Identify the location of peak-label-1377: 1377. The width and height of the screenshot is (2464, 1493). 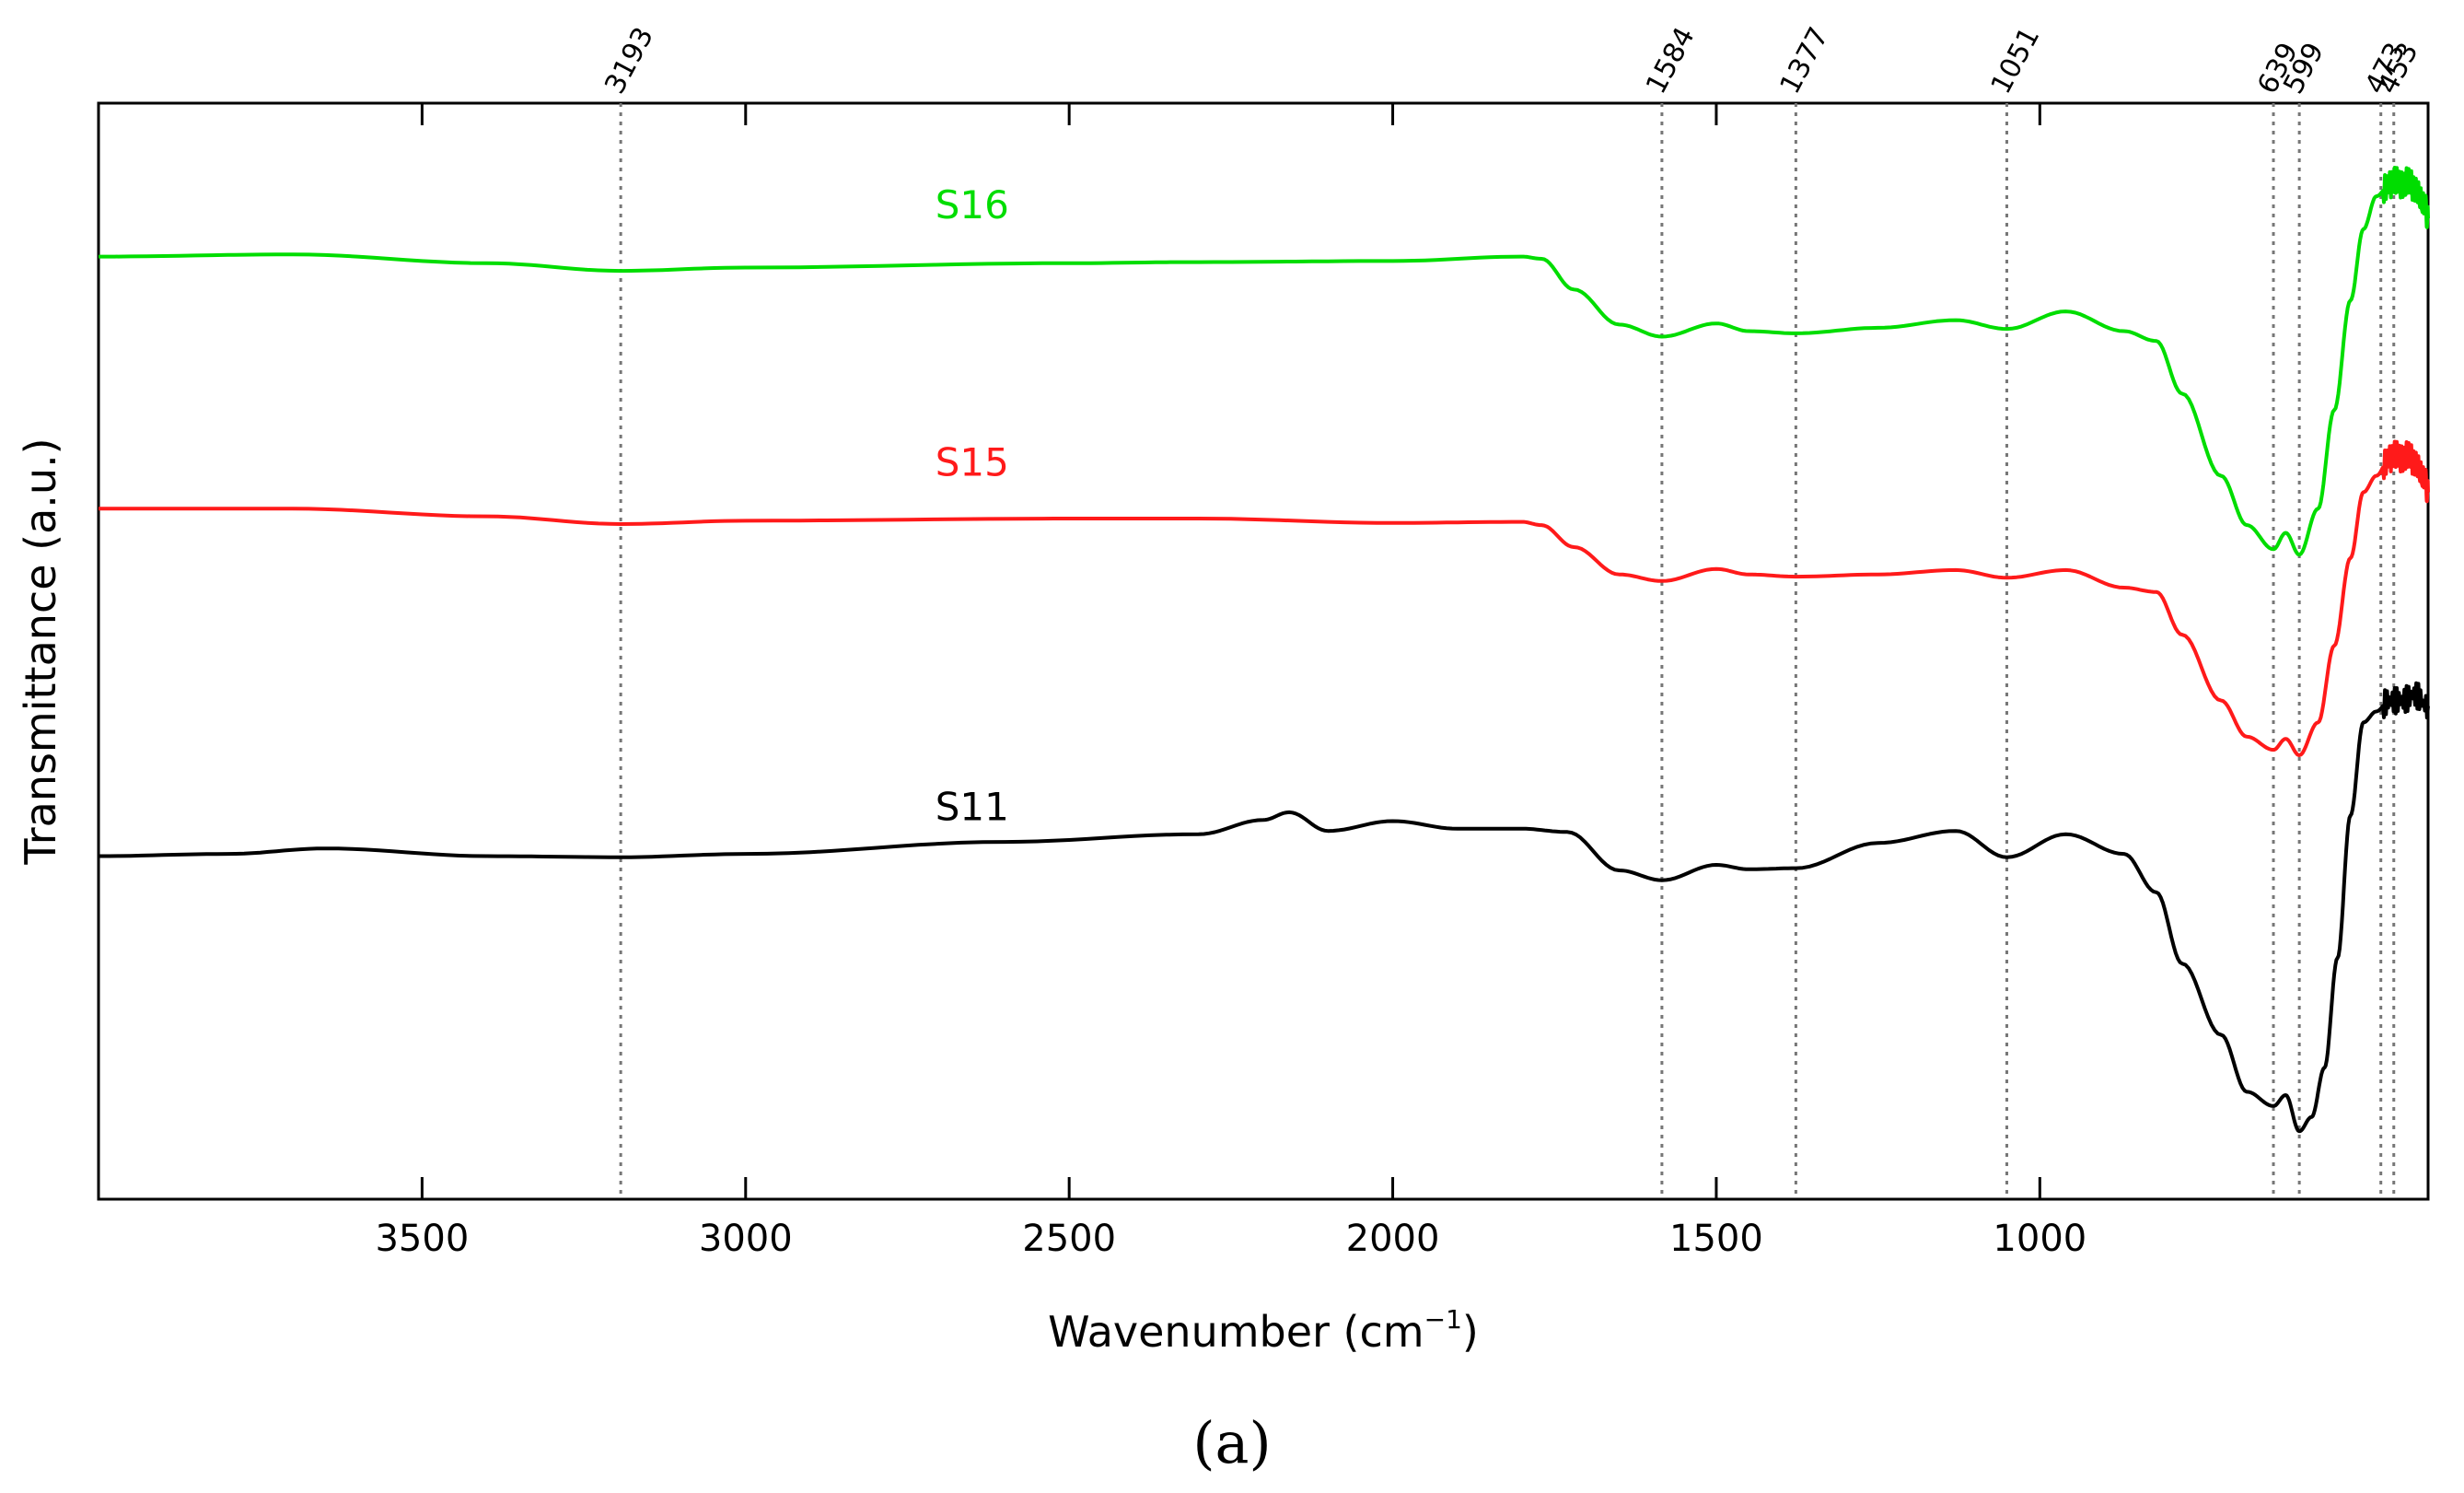
(1805, 60).